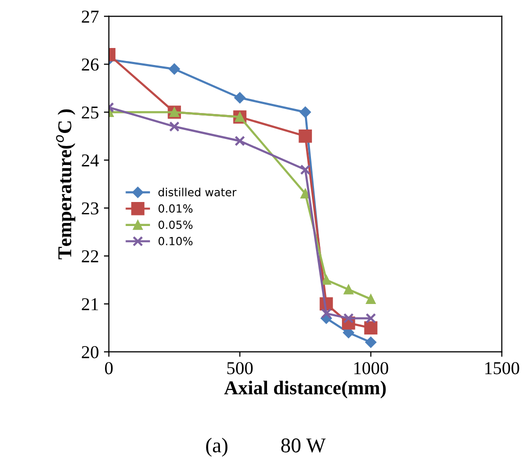 This screenshot has height=466, width=531. I want to click on legend-label: 0.05%, so click(175, 224).